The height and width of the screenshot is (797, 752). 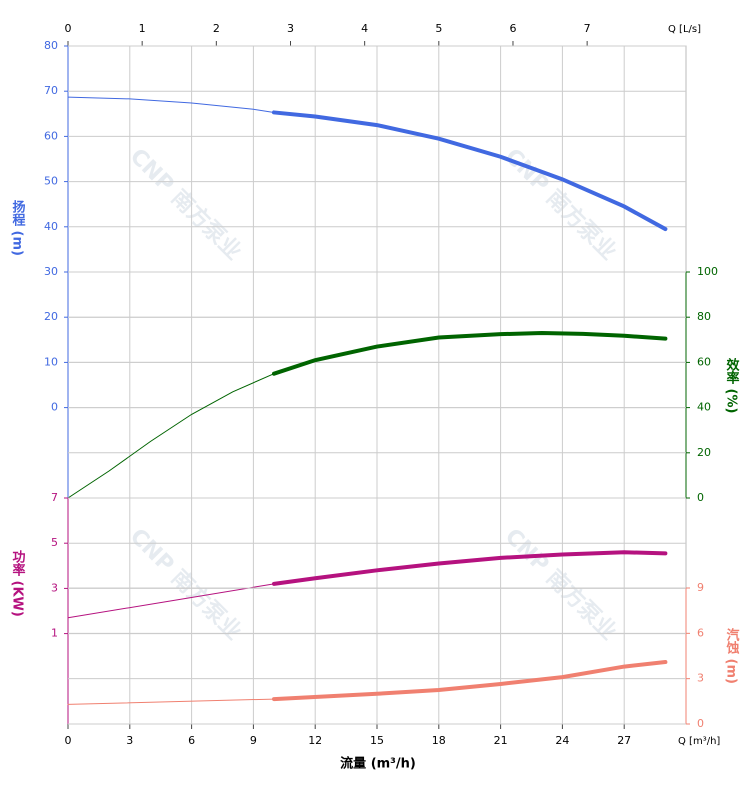 What do you see at coordinates (68, 740) in the screenshot?
I see `x-tick-label: 0` at bounding box center [68, 740].